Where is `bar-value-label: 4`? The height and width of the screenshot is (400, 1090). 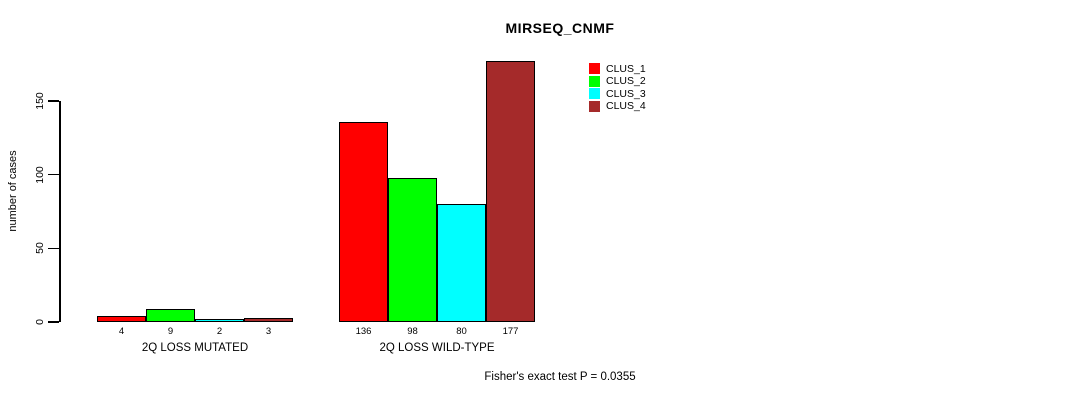 bar-value-label: 4 is located at coordinates (121, 331).